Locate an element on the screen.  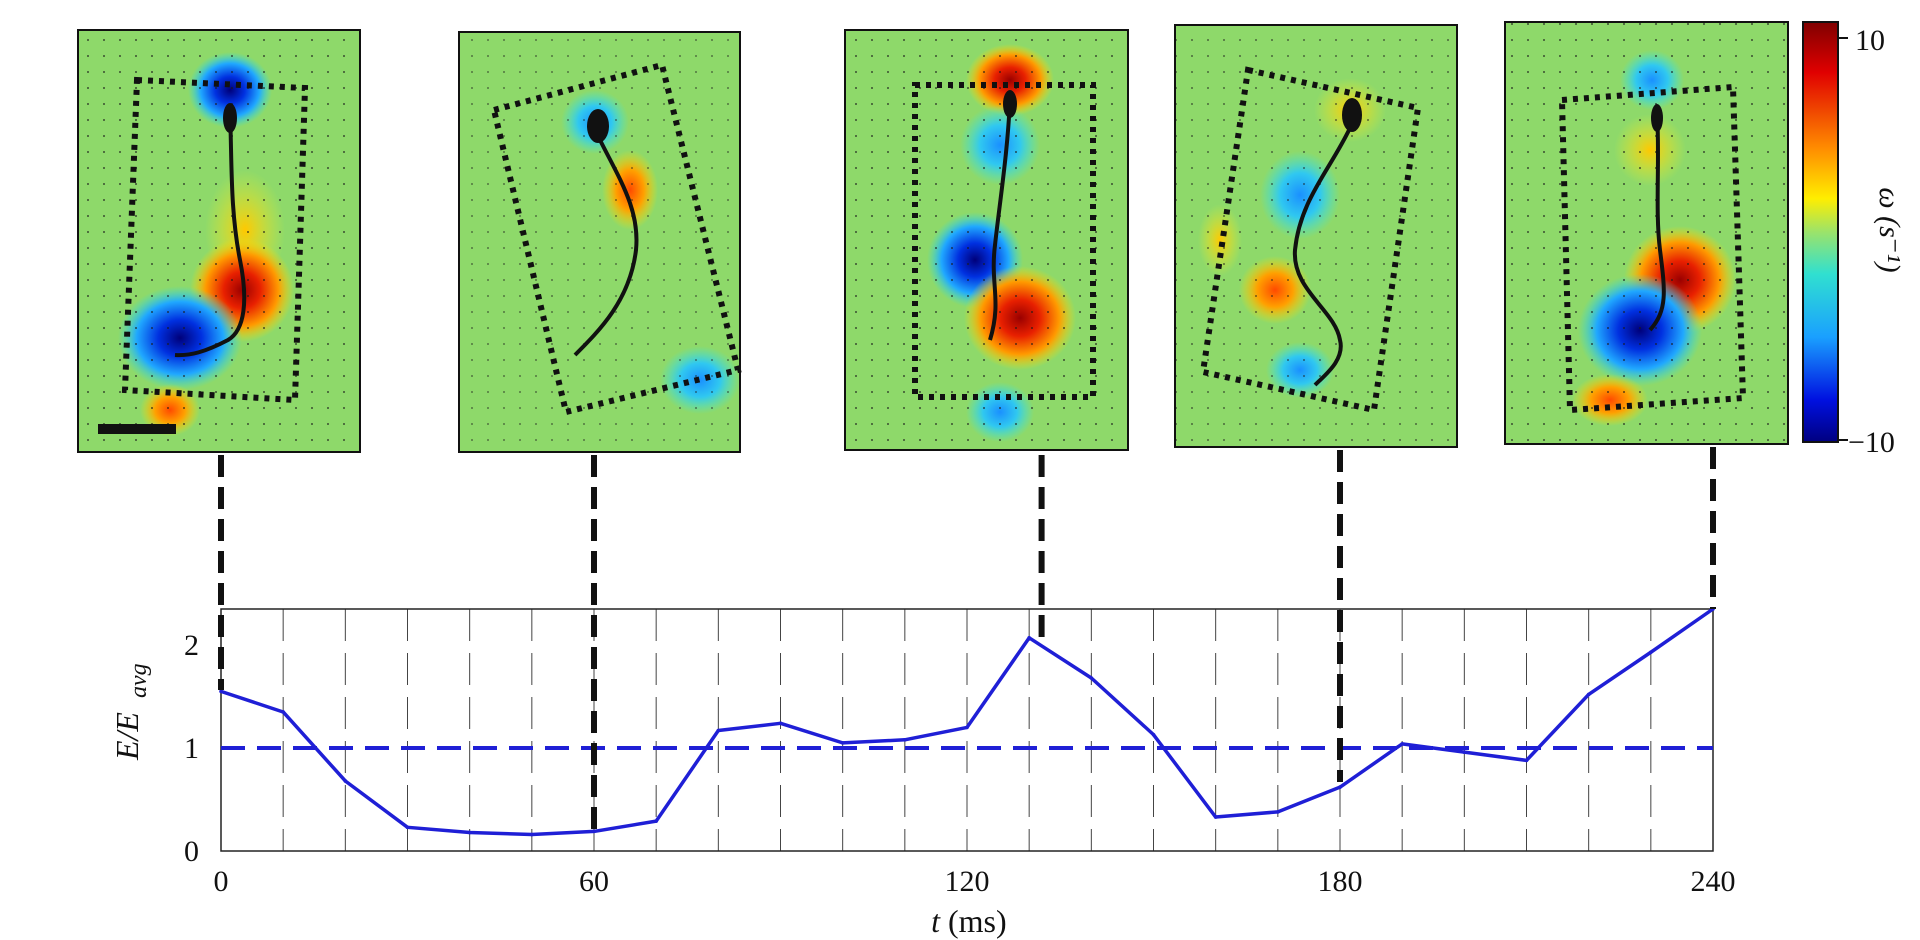
y-axis-sub: avg is located at coordinates (139, 680).